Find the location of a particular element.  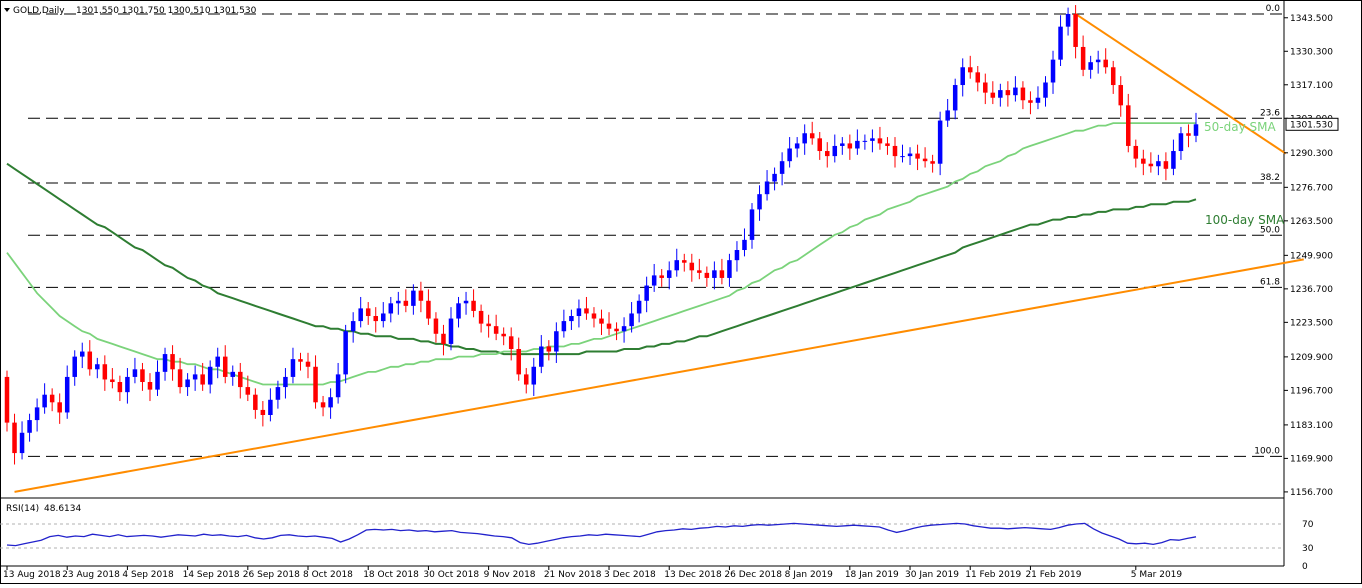

price-tick-label: 1276.700 is located at coordinates (1311, 188).